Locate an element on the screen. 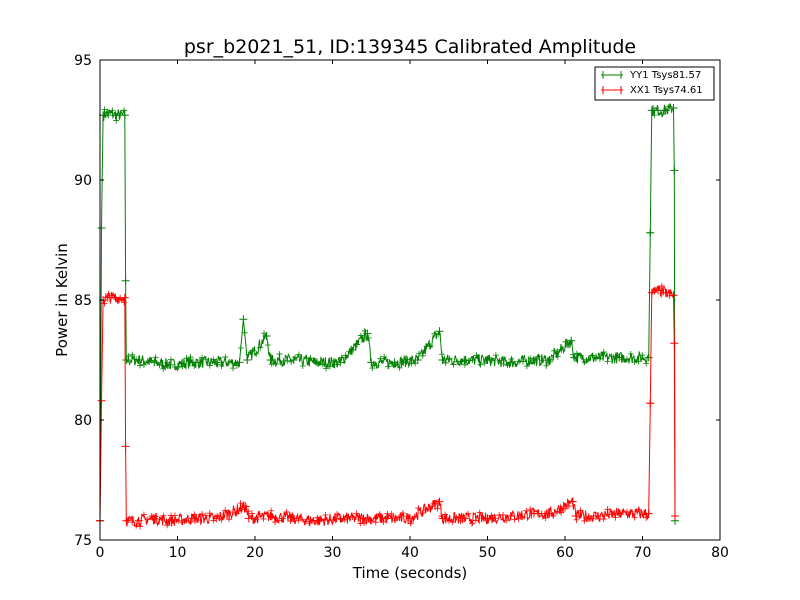 The width and height of the screenshot is (800, 600). y-tick-label: 85 is located at coordinates (83, 301).